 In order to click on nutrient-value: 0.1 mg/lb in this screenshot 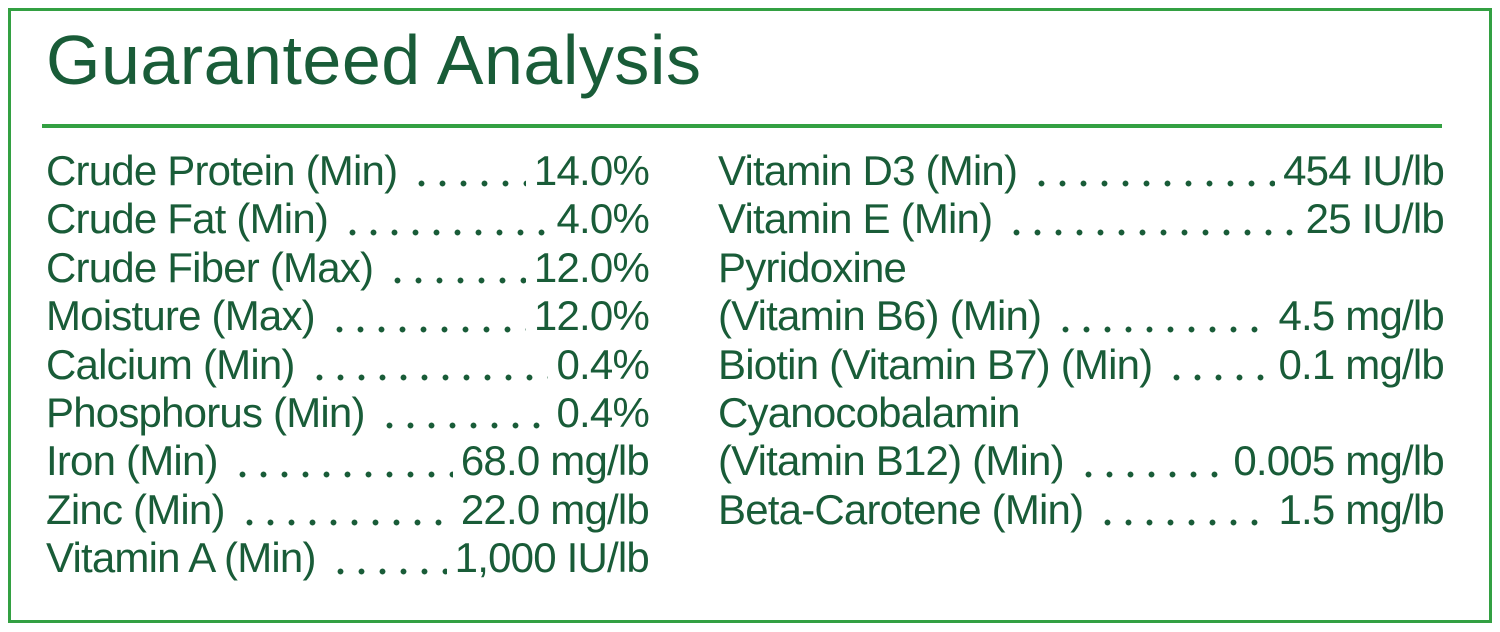, I will do `click(1361, 364)`.